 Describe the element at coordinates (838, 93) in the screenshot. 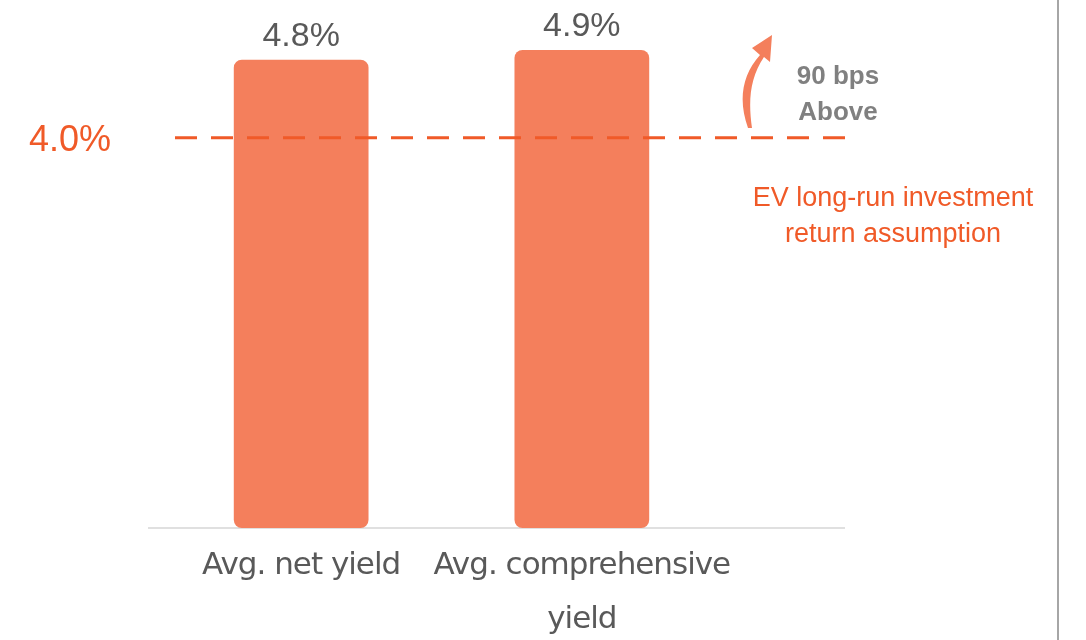

I see `annotation: 90 bps Above` at that location.